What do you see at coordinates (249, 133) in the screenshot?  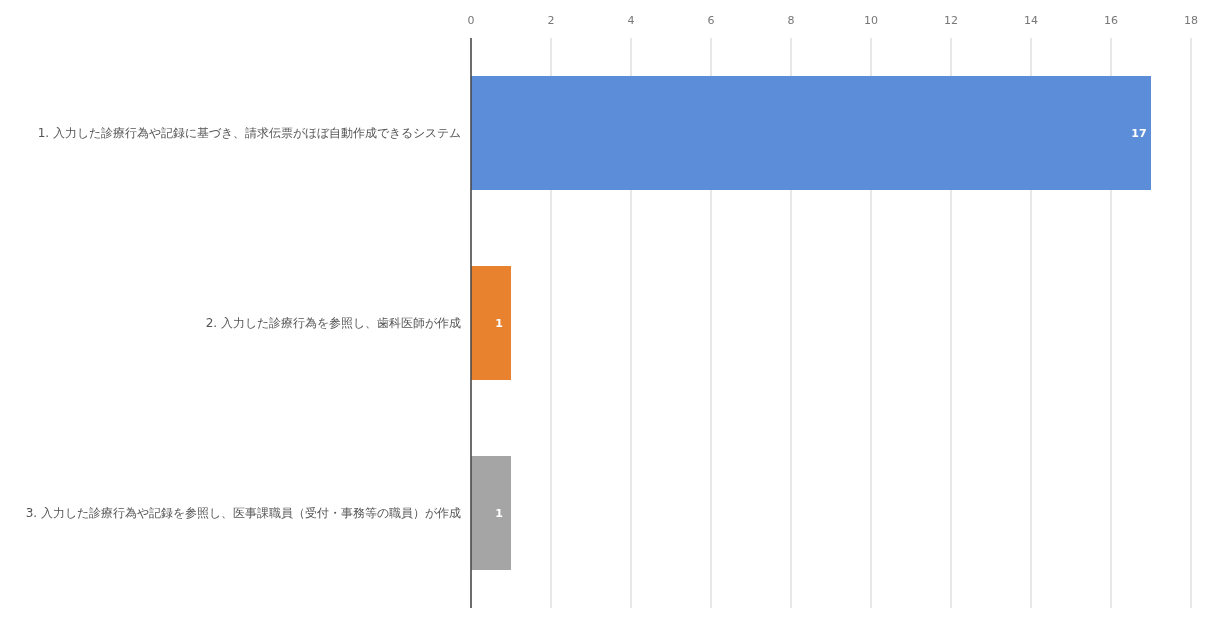 I see `y-tick-label: 1. 入力した診療行為や記録に基づき、請求伝票がほぼ自動作成できるシステム` at bounding box center [249, 133].